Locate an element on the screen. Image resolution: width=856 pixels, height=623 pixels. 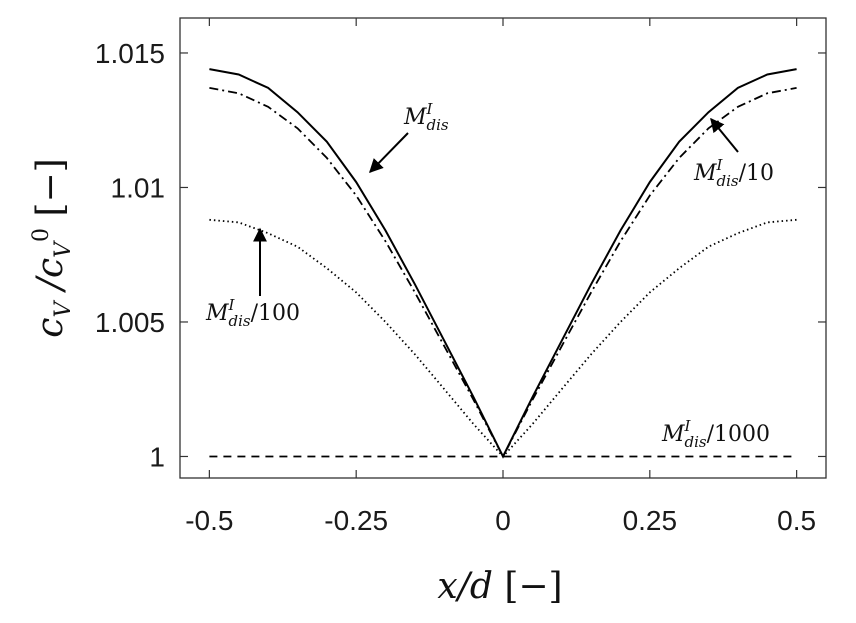
y-tick-label: 1 is located at coordinates (157, 456).